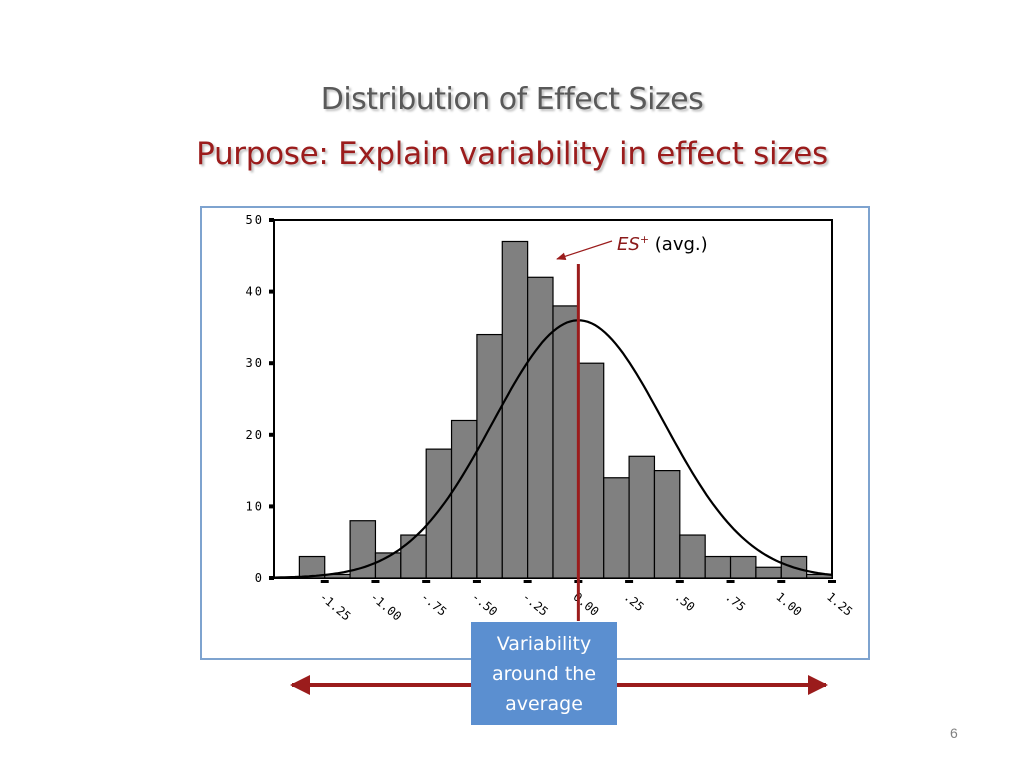  I want to click on y-tick-label: 20, so click(255, 435).